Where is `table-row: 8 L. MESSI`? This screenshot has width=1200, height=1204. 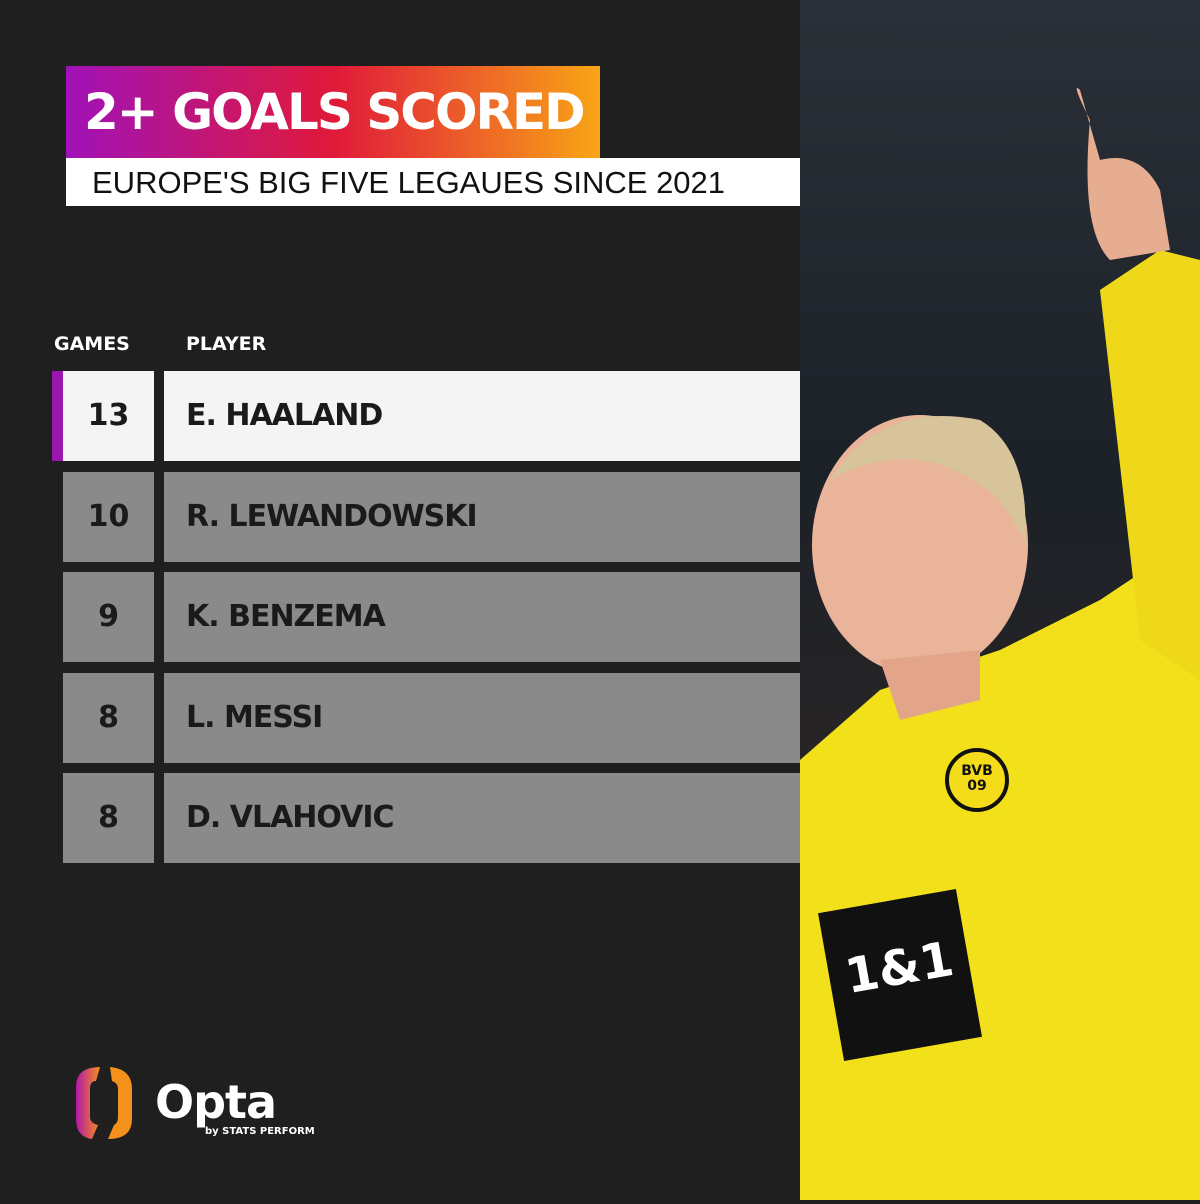
table-row: 8 L. MESSI is located at coordinates (431, 718).